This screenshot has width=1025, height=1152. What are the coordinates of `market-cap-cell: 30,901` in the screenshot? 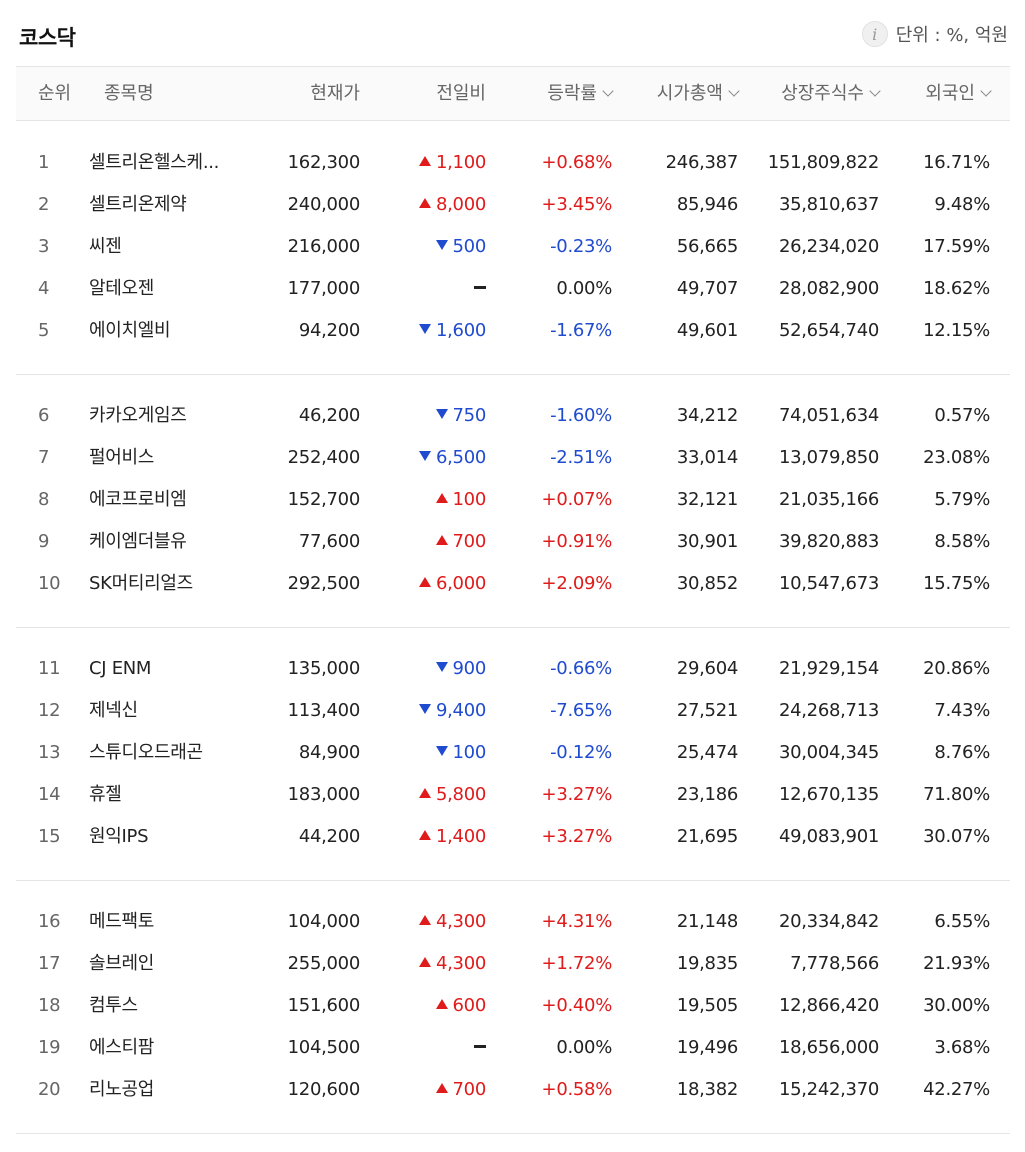 It's located at (707, 541).